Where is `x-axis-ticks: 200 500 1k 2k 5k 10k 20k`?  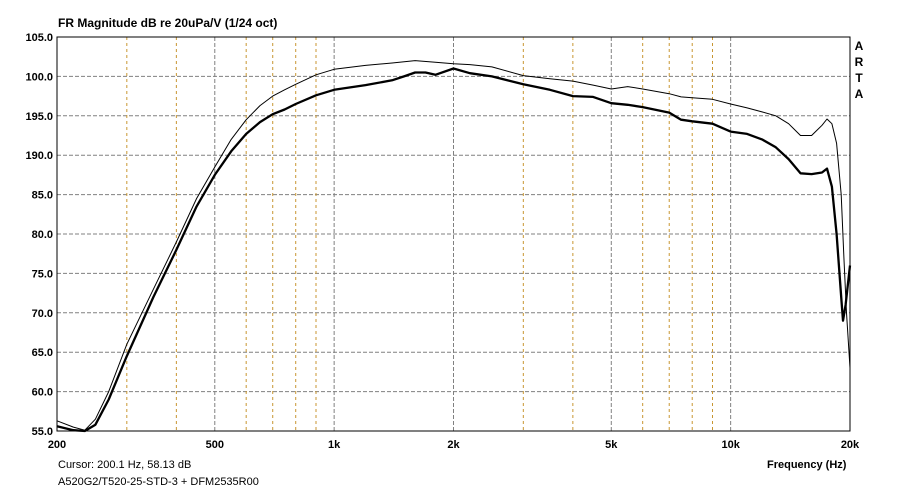
x-axis-ticks: 200 500 1k 2k 5k 10k 20k is located at coordinates (454, 445).